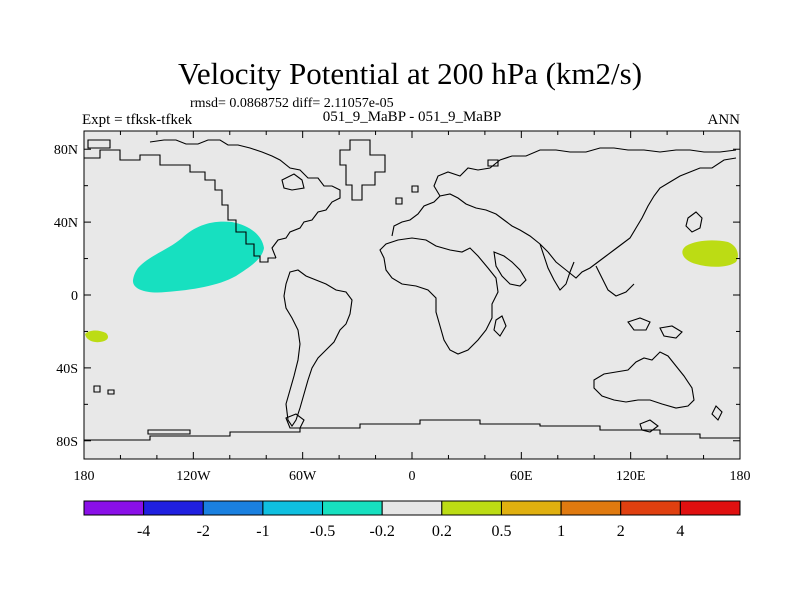  I want to click on season-label: ANN, so click(724, 120).